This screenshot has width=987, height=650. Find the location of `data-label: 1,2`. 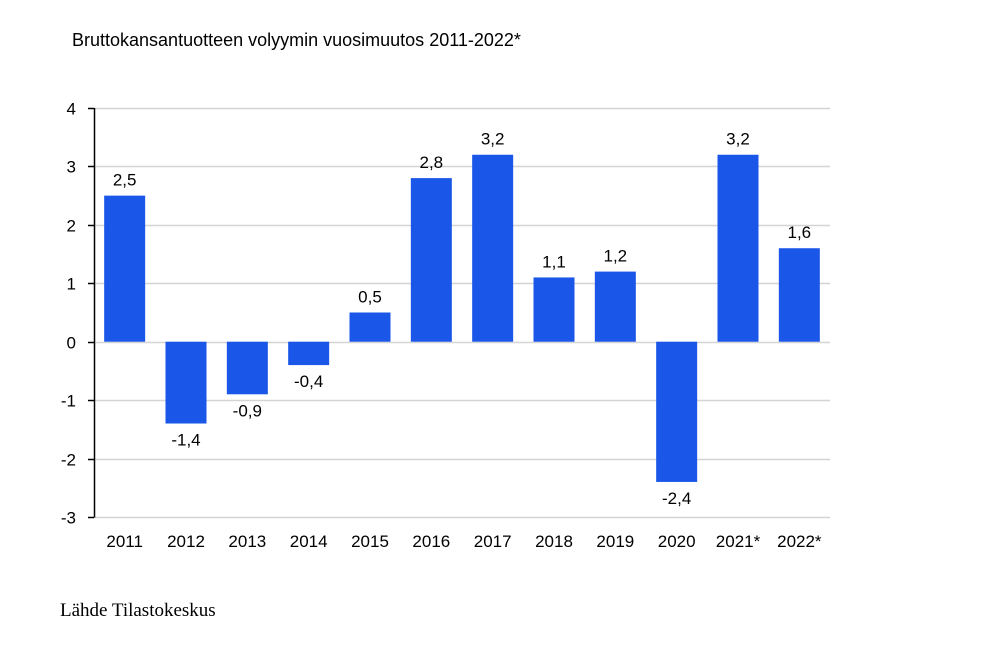

data-label: 1,2 is located at coordinates (616, 256).